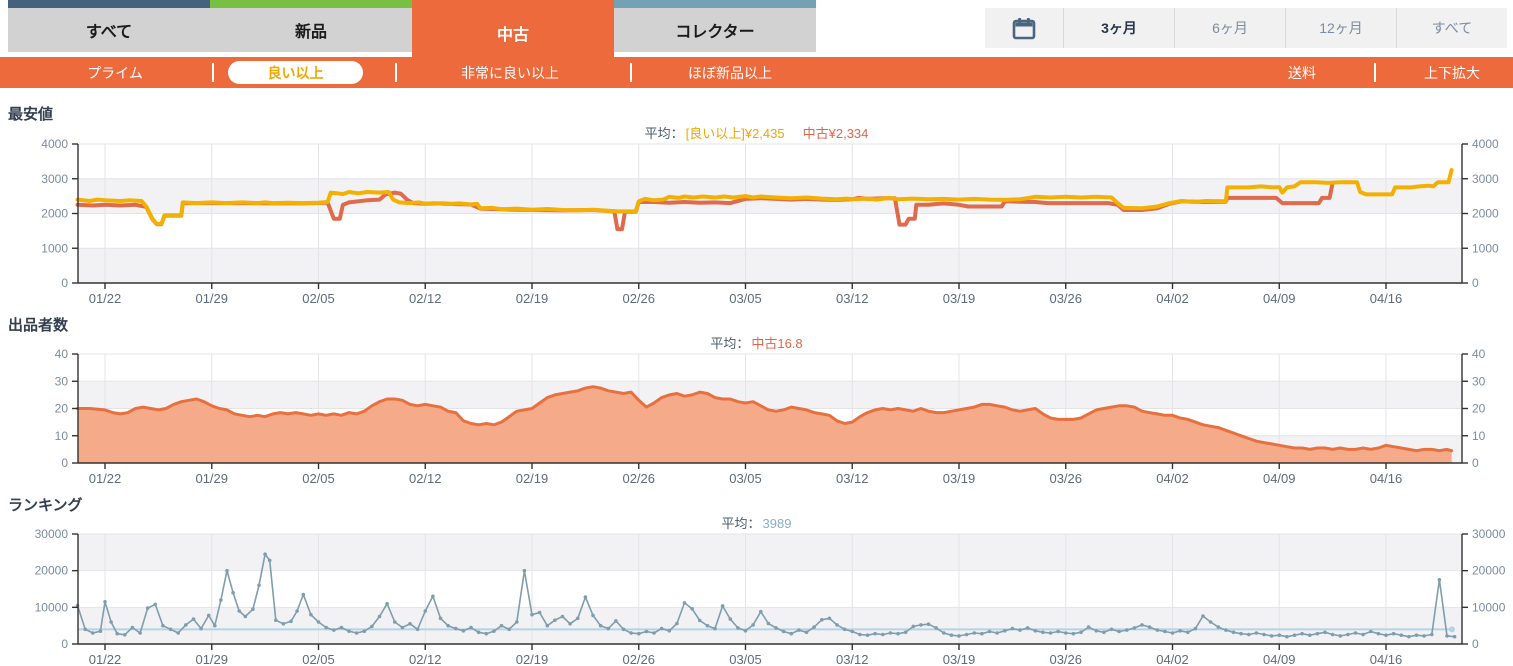  I want to click on price-chart-title: 最安値, so click(31, 114).